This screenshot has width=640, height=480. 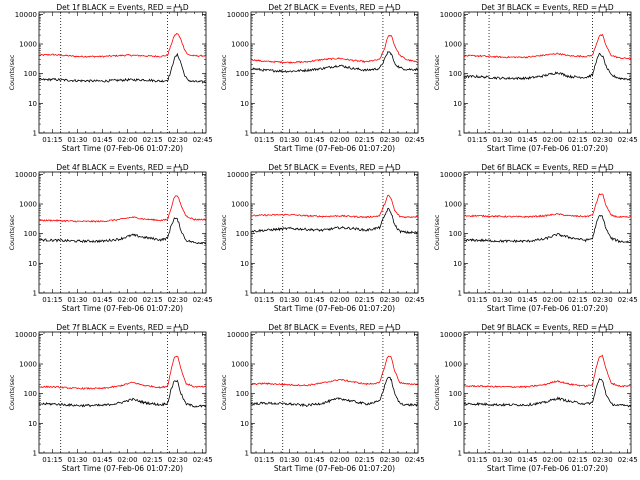 What do you see at coordinates (122, 167) in the screenshot?
I see `chart-title: Det 4f BLACK = Events, RED = LLD` at bounding box center [122, 167].